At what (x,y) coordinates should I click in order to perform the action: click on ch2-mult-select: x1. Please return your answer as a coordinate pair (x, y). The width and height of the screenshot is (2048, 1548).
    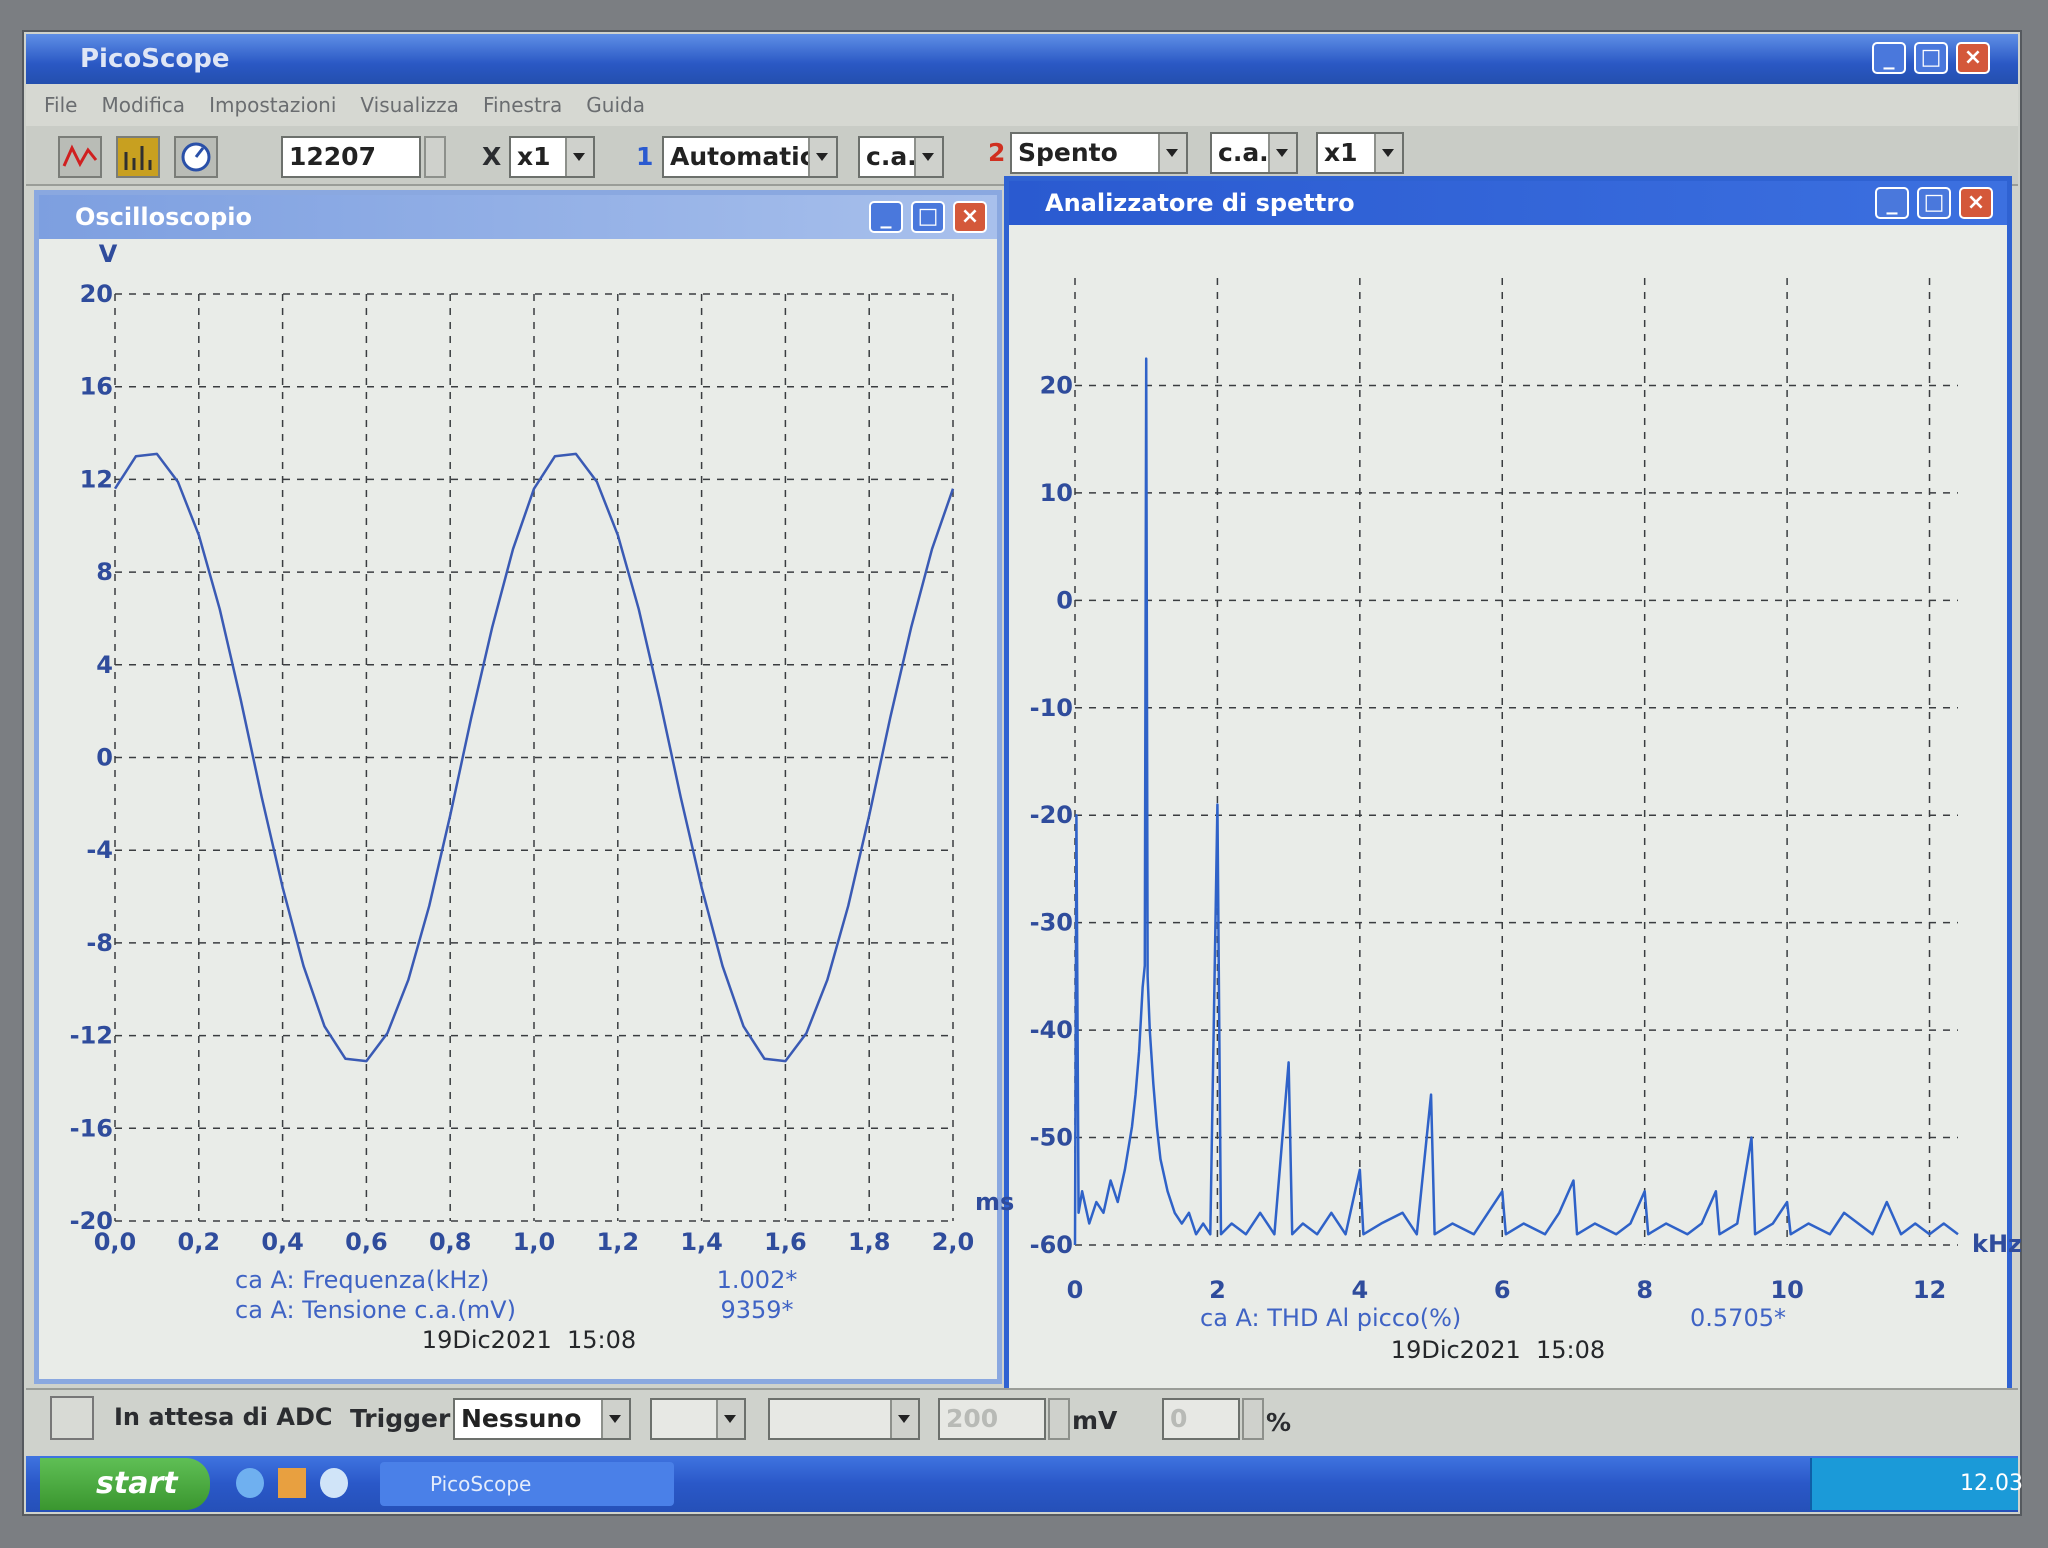
    Looking at the image, I should click on (1360, 153).